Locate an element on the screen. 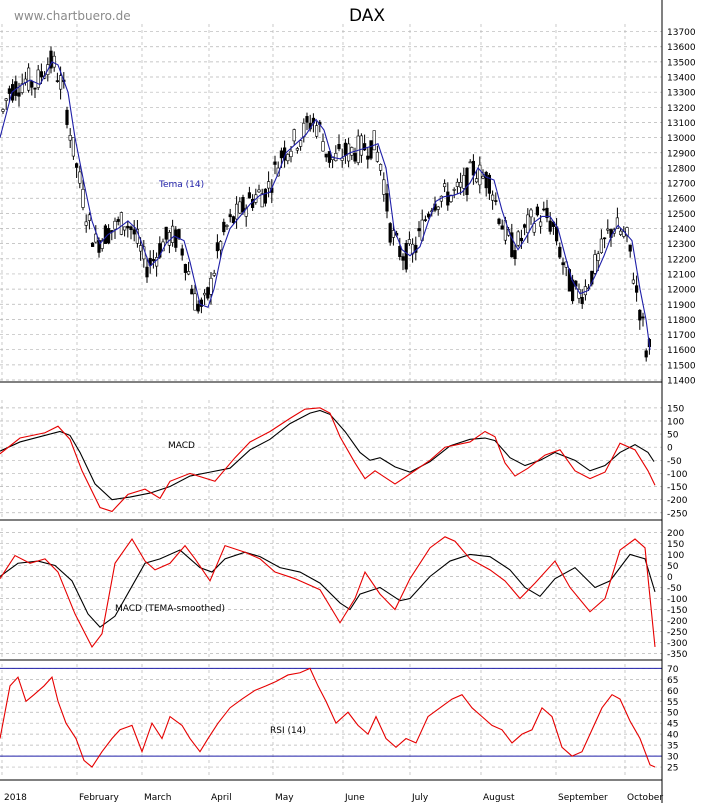  y-tick-label: -200 is located at coordinates (677, 622).